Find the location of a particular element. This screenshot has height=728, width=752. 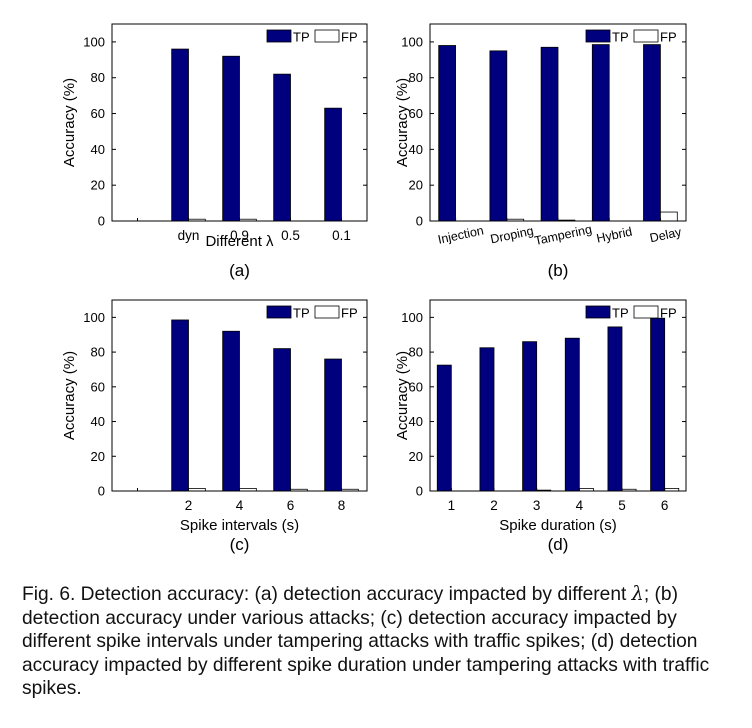

y-tick-label-c-0: 0 is located at coordinates (101, 491).